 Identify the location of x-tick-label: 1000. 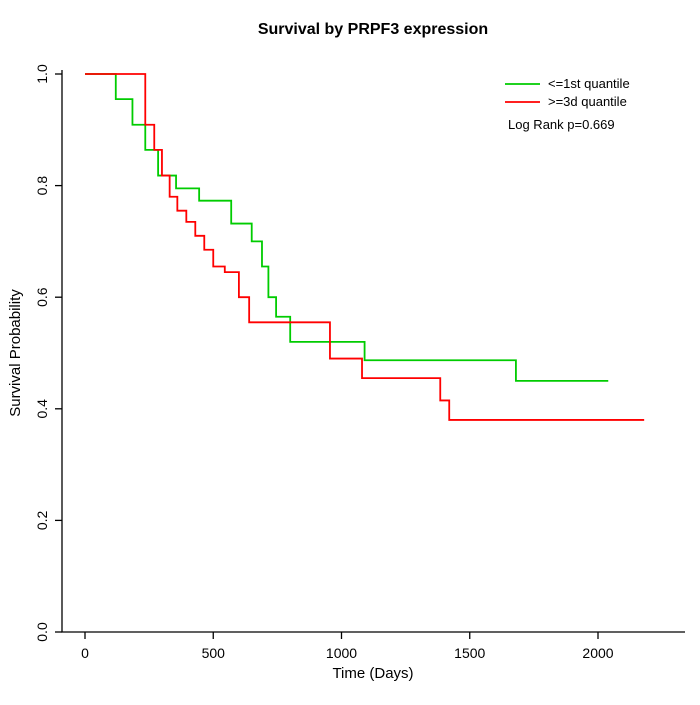
(341, 653).